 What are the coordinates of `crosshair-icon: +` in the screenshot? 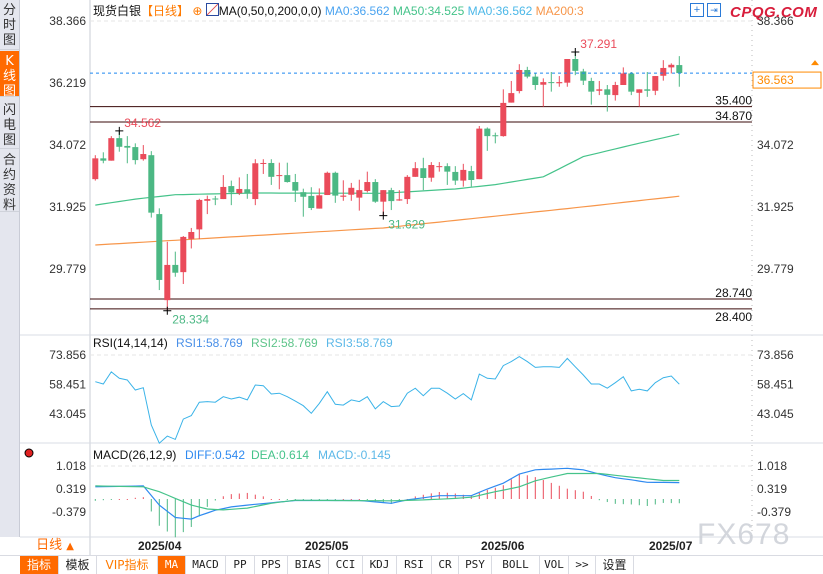 It's located at (697, 10).